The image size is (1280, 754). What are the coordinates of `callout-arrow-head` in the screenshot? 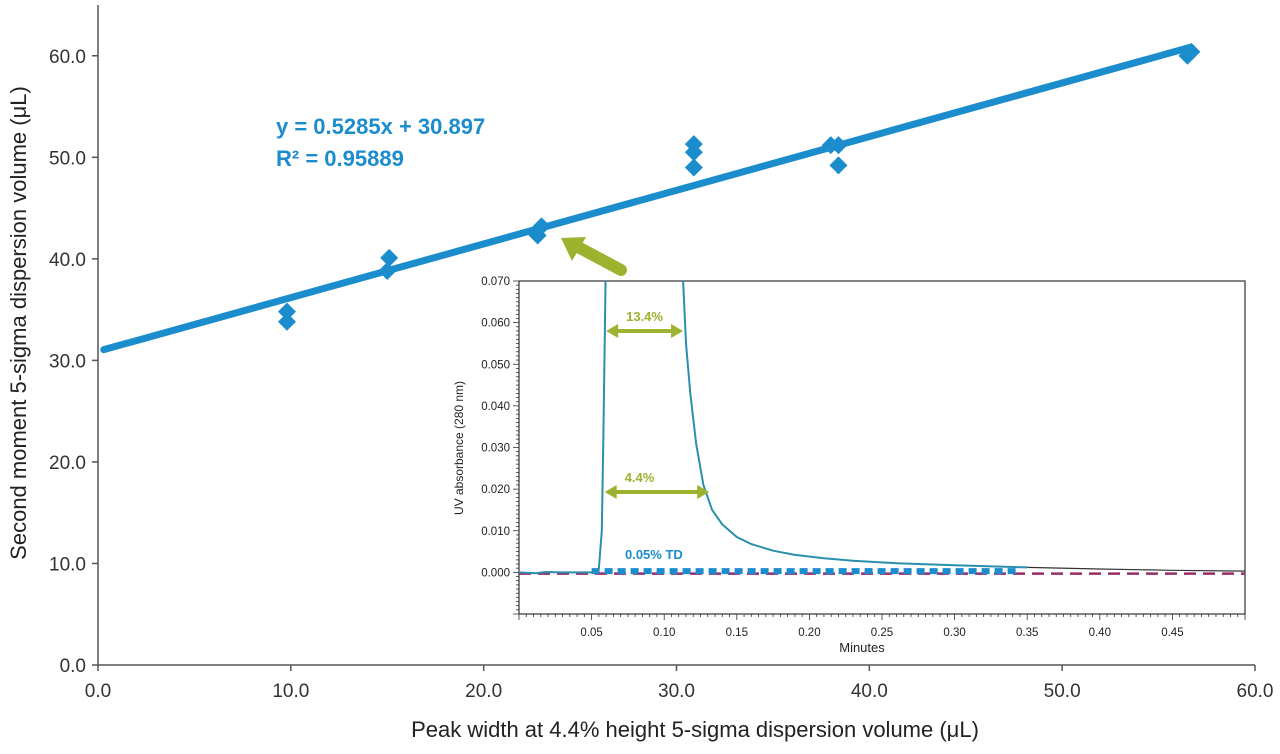 It's located at (573, 249).